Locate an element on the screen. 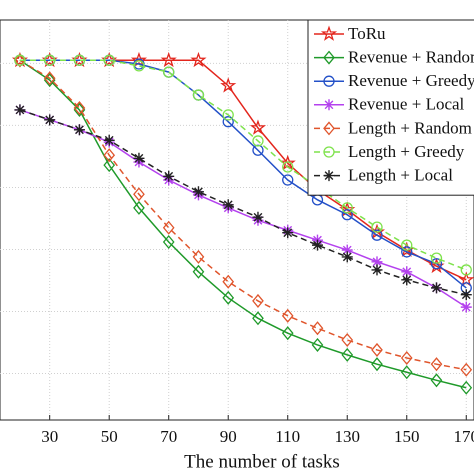 This screenshot has width=474, height=474. legend-label: Length + Local is located at coordinates (400, 175).